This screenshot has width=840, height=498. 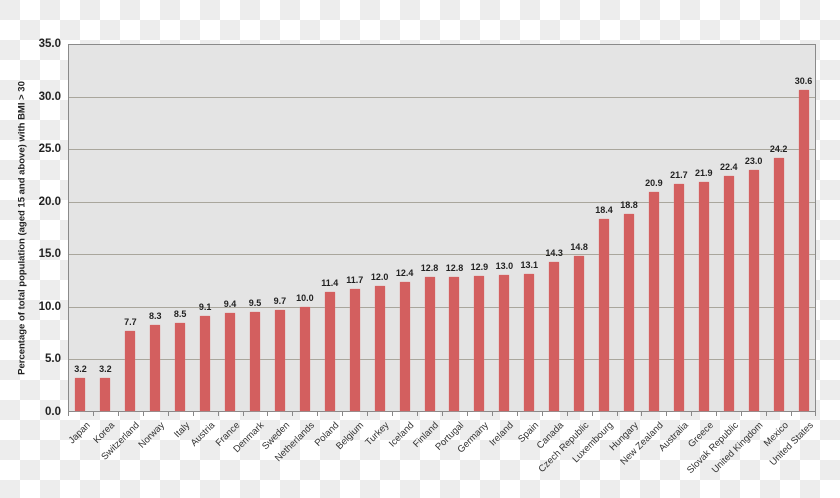 I want to click on y-tick-label: 15.0, so click(x=49, y=254).